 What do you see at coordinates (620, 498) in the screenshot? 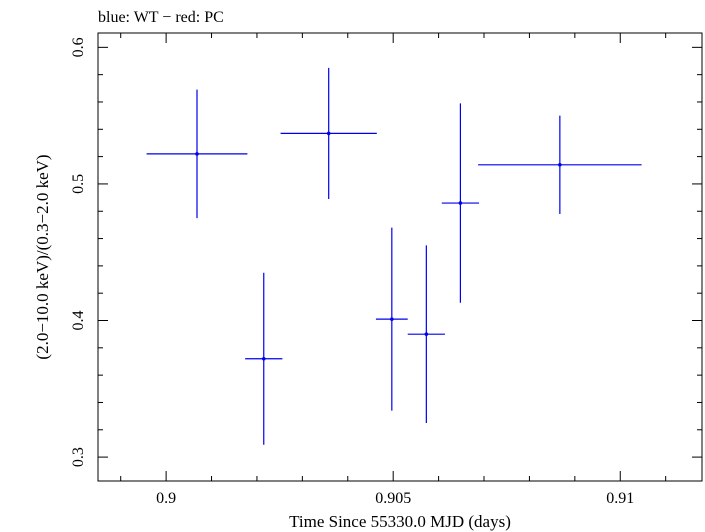
I see `x-tick-label: 0.91` at bounding box center [620, 498].